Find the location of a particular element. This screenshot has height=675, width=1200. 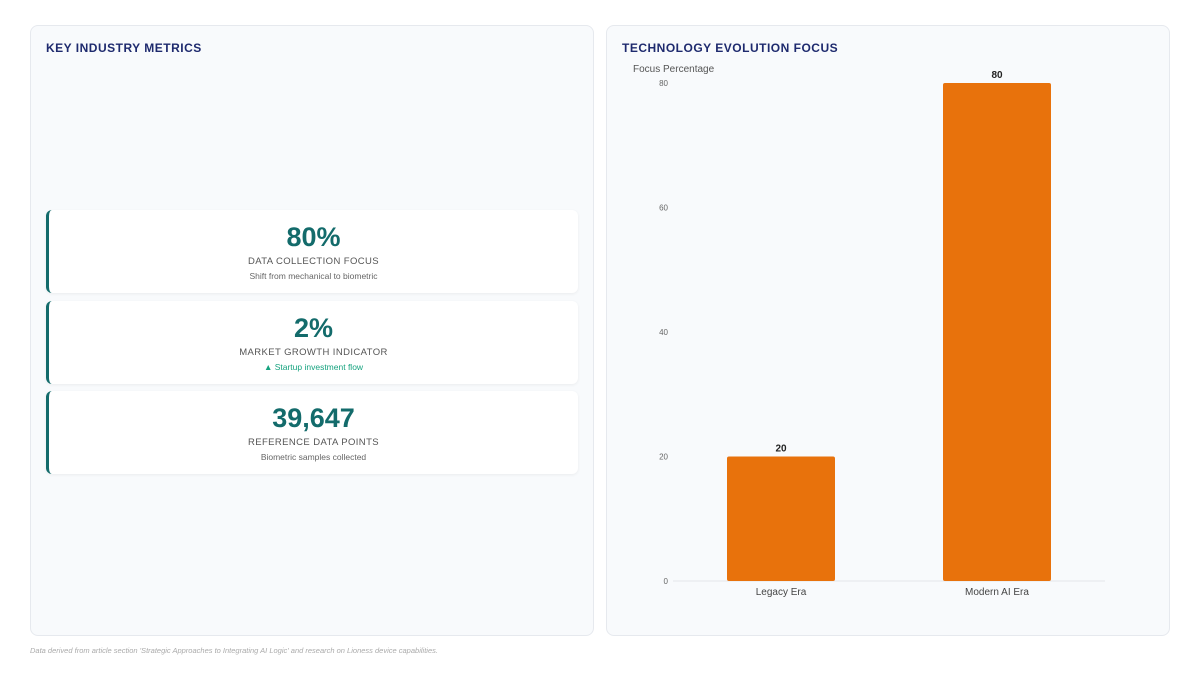

metric-subtext: Biometric samples collected is located at coordinates (313, 457).